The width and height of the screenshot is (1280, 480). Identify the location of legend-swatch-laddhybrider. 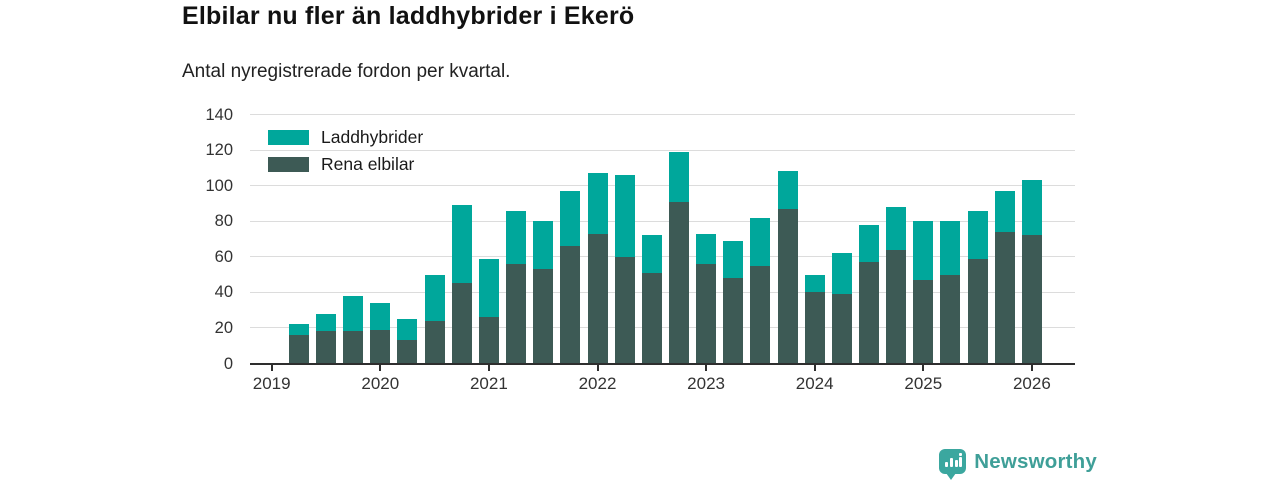
(288, 137).